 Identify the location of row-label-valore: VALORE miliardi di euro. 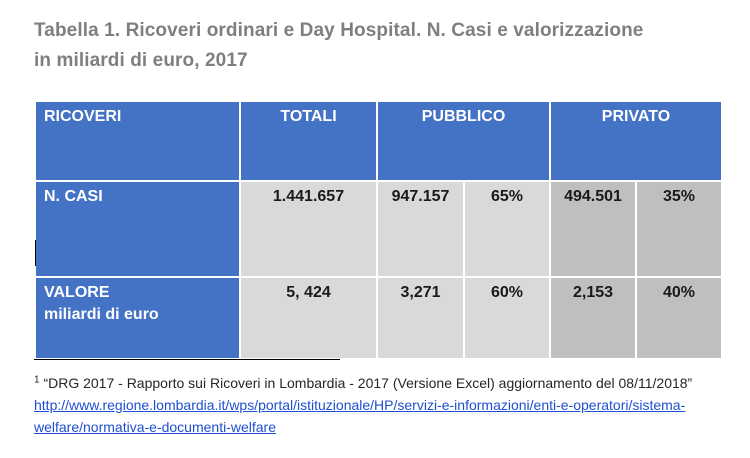
(137, 318).